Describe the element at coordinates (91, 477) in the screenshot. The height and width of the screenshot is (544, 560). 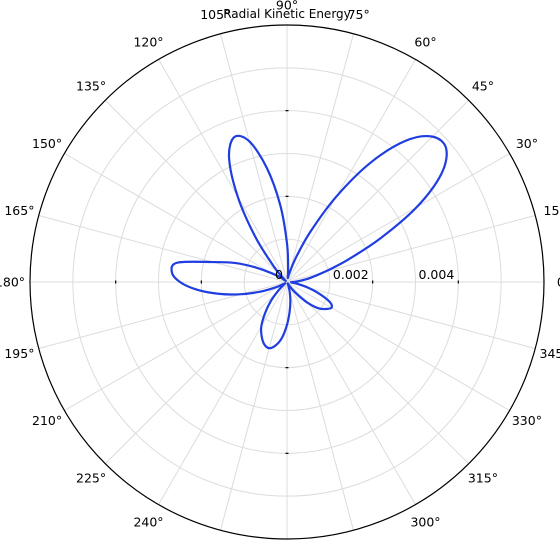
I see `angular-tick-label: 225°` at that location.